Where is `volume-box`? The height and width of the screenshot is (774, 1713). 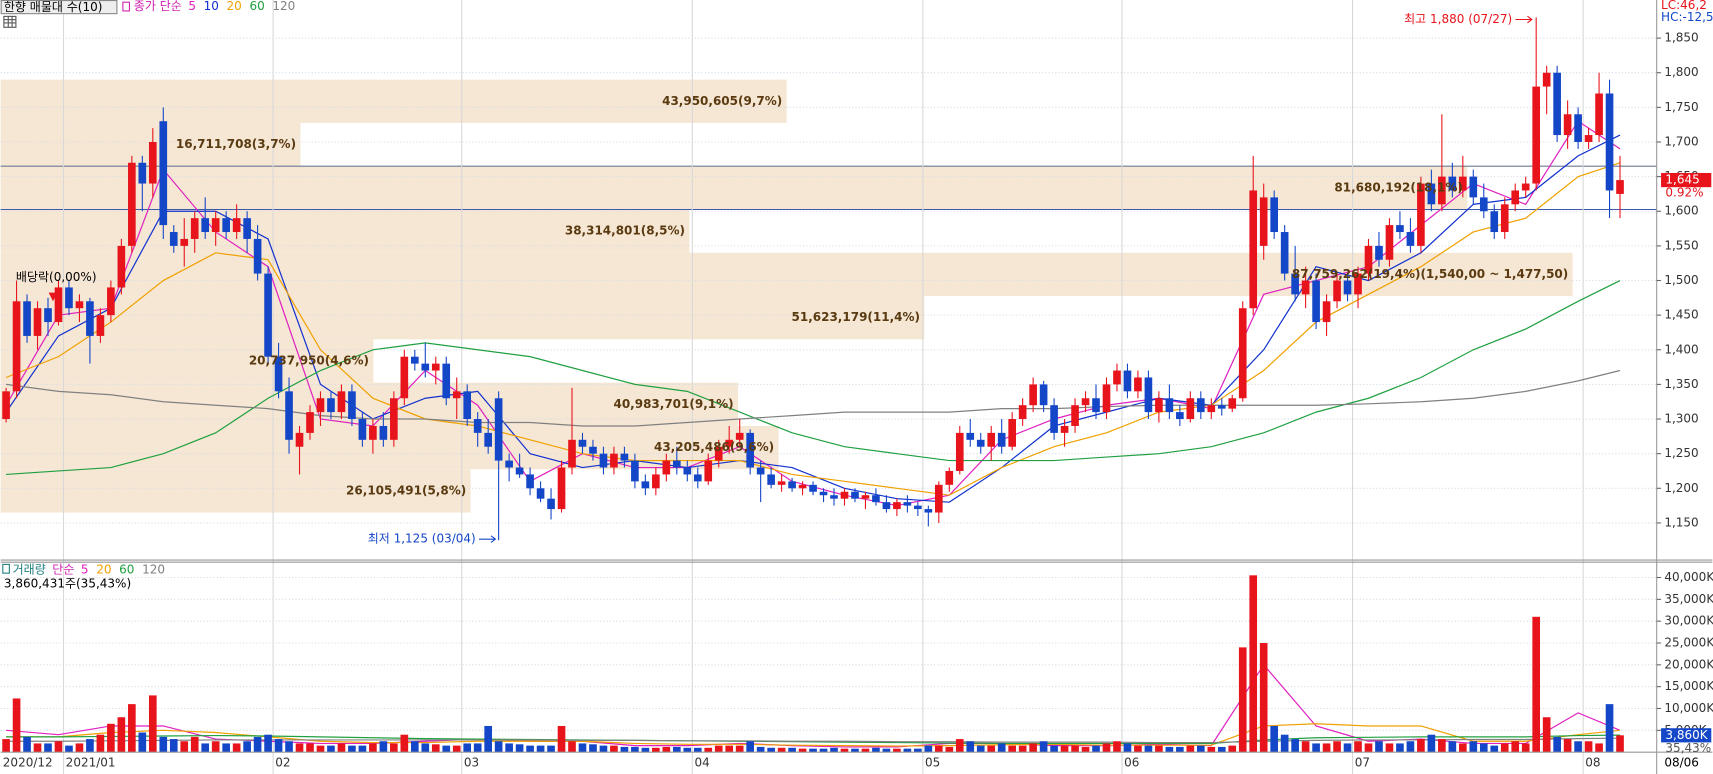
volume-box is located at coordinates (1686, 735).